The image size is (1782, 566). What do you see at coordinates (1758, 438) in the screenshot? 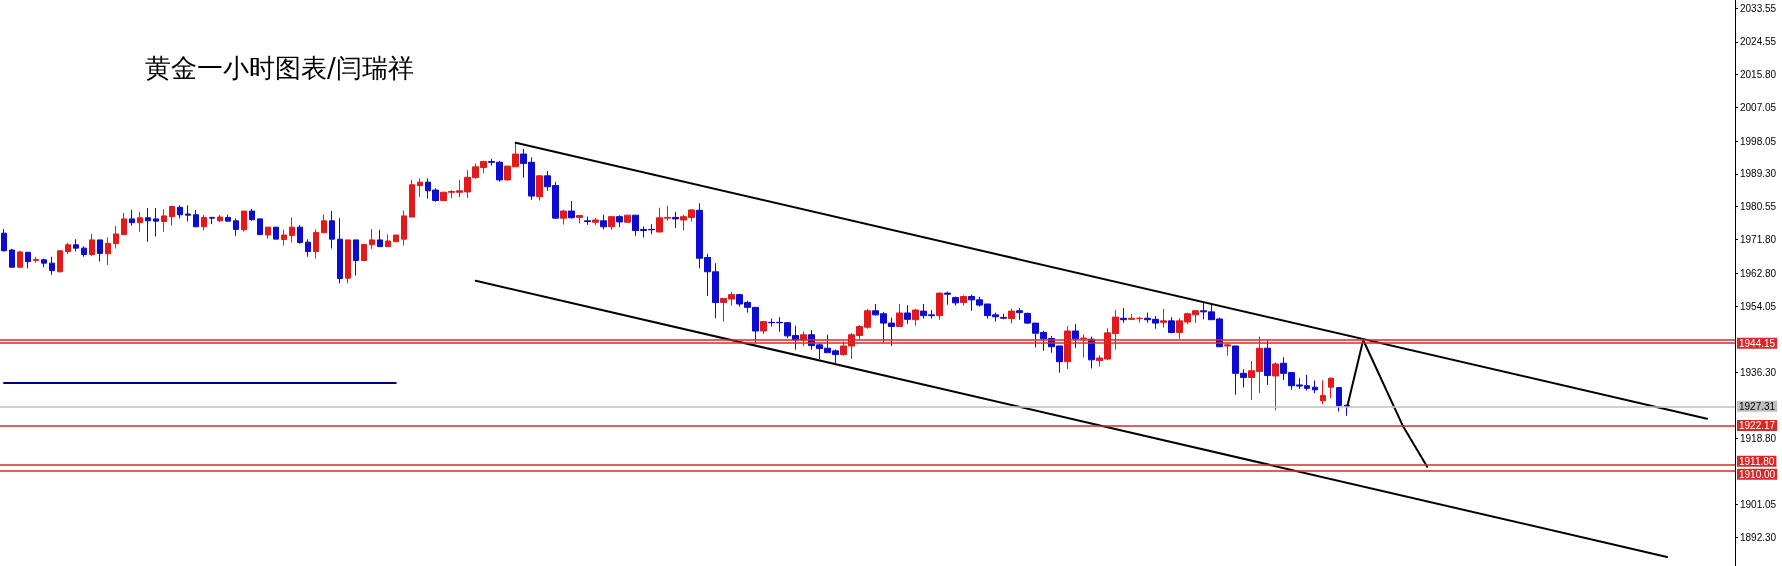
I see `y-tick-label: 1918.80` at bounding box center [1758, 438].